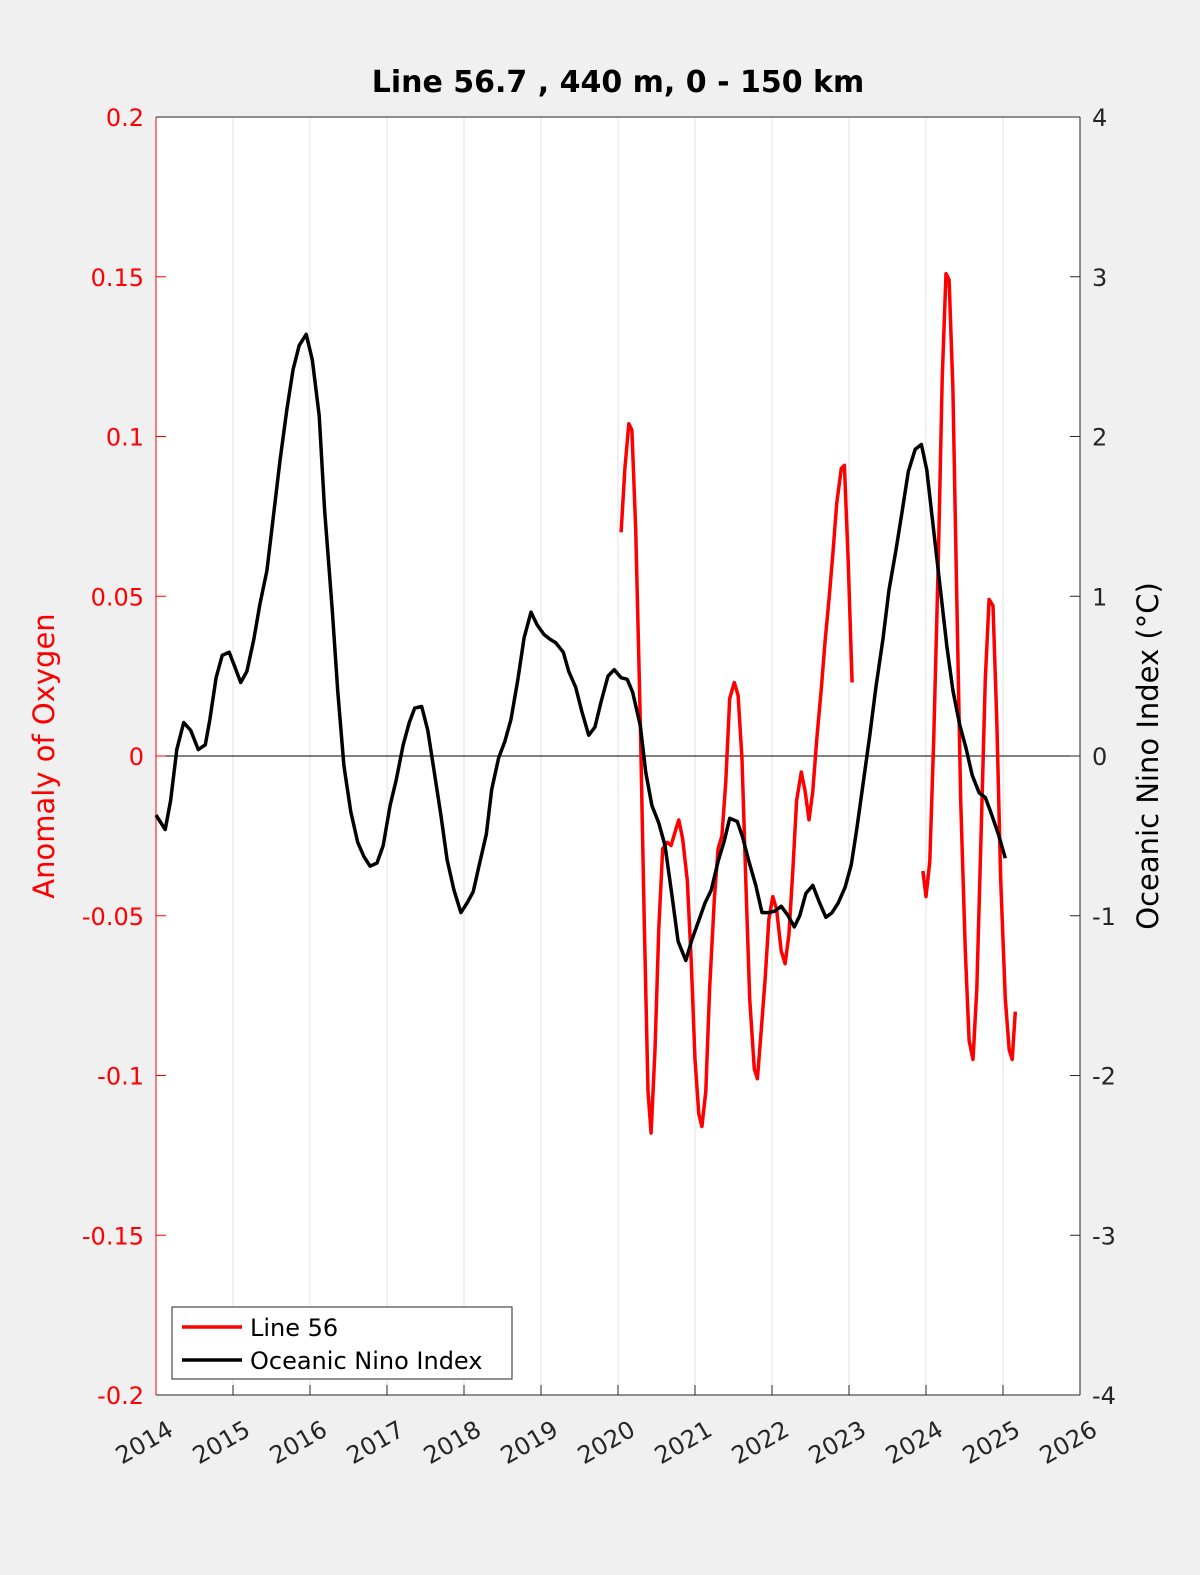 The height and width of the screenshot is (1575, 1200). Describe the element at coordinates (298, 1442) in the screenshot. I see `x-tick-label: 2016` at that location.